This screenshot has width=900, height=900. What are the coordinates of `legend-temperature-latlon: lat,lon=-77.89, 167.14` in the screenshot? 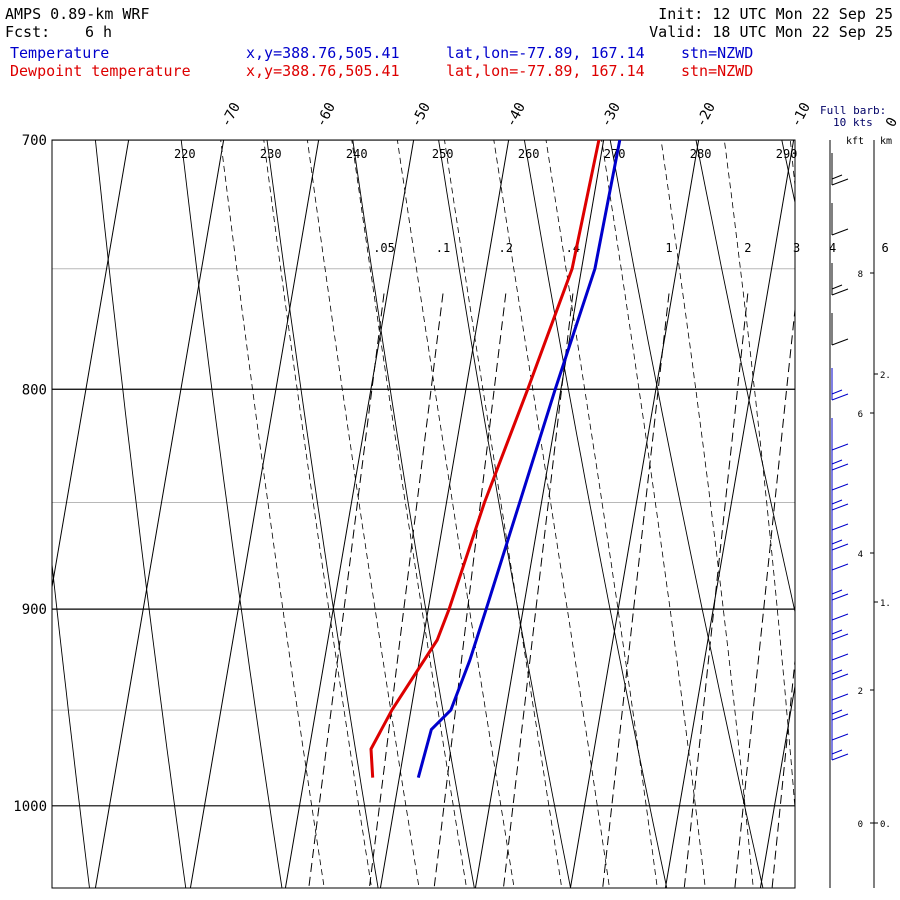 It's located at (545, 53).